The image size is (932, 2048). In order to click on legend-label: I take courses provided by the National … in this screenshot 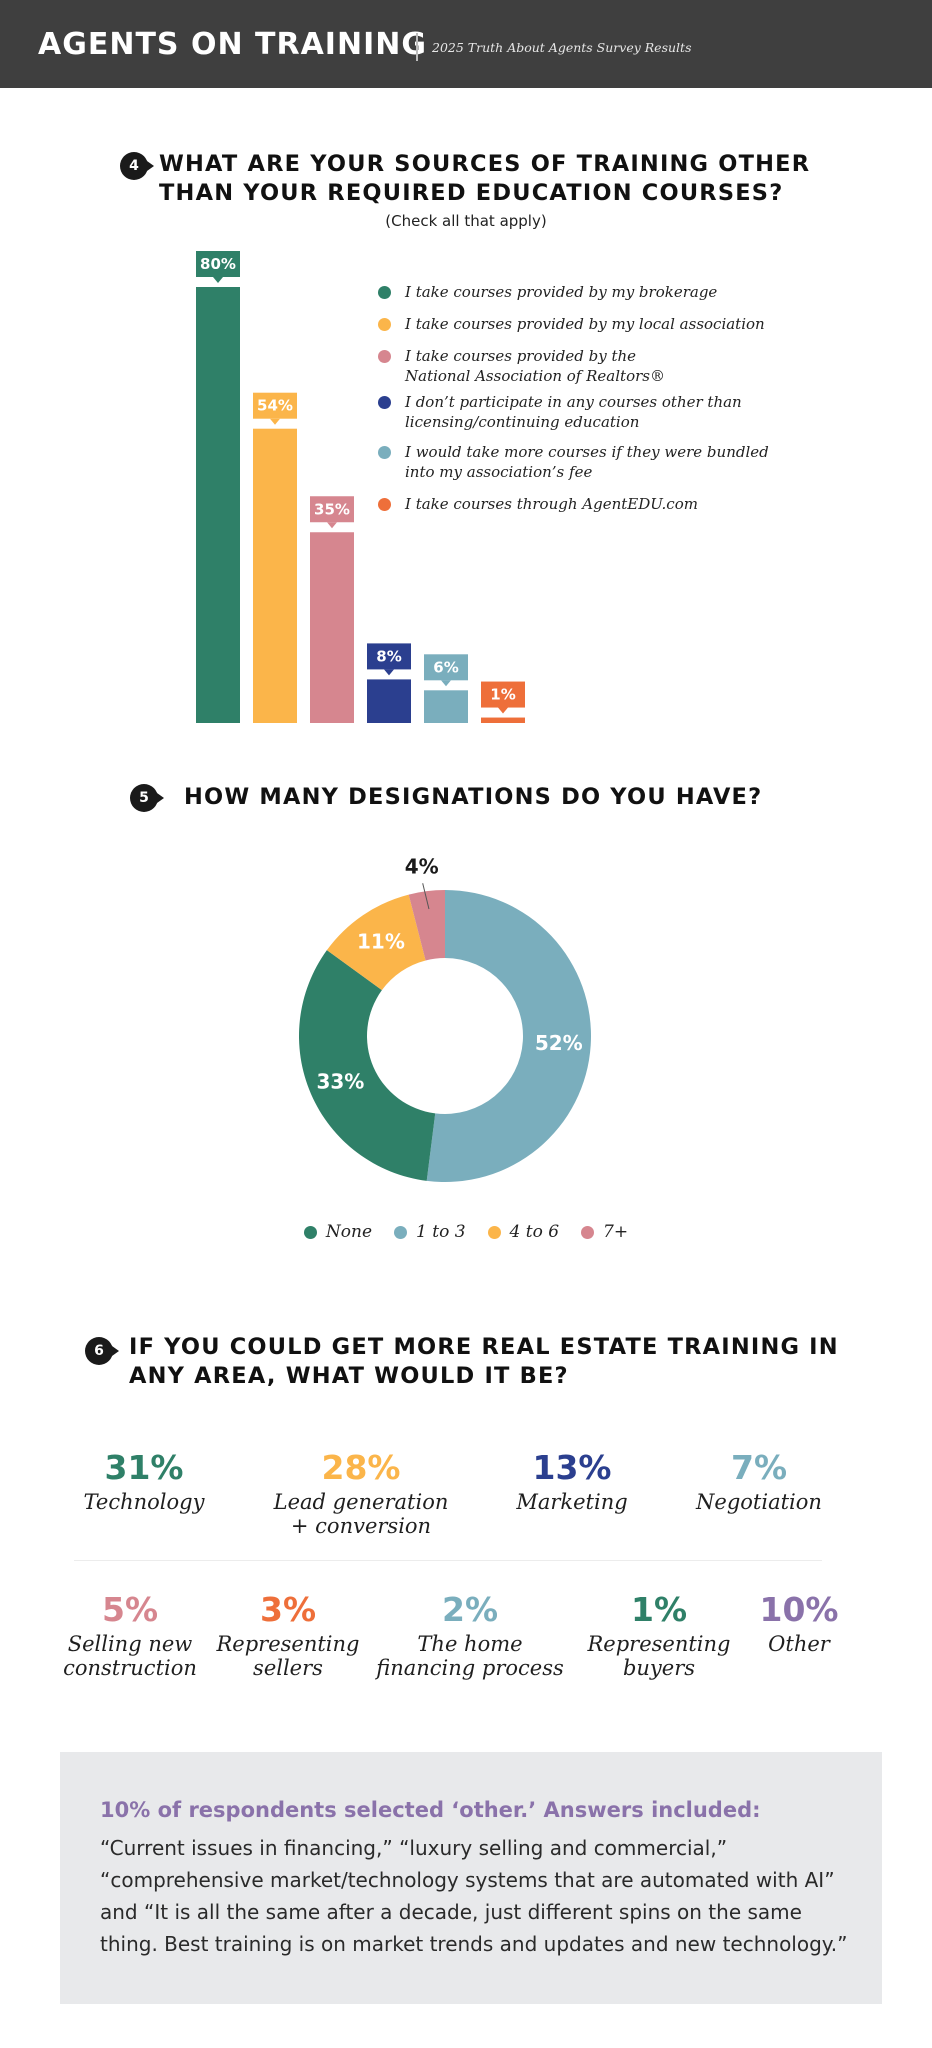, I will do `click(535, 366)`.